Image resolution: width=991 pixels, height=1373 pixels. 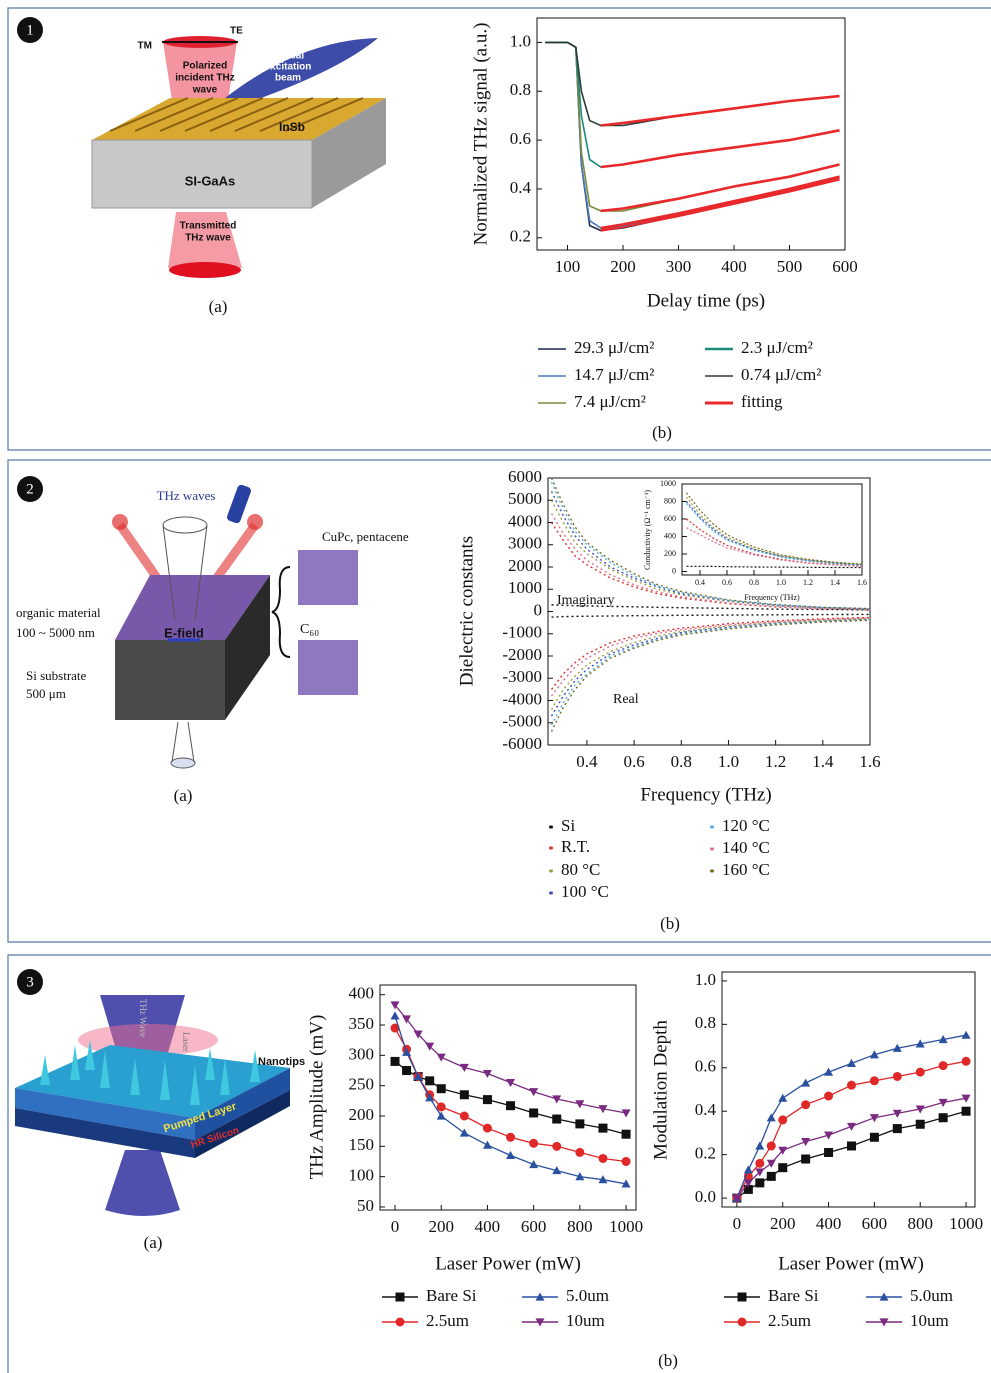 What do you see at coordinates (30, 30) in the screenshot?
I see `panel-number: 1` at bounding box center [30, 30].